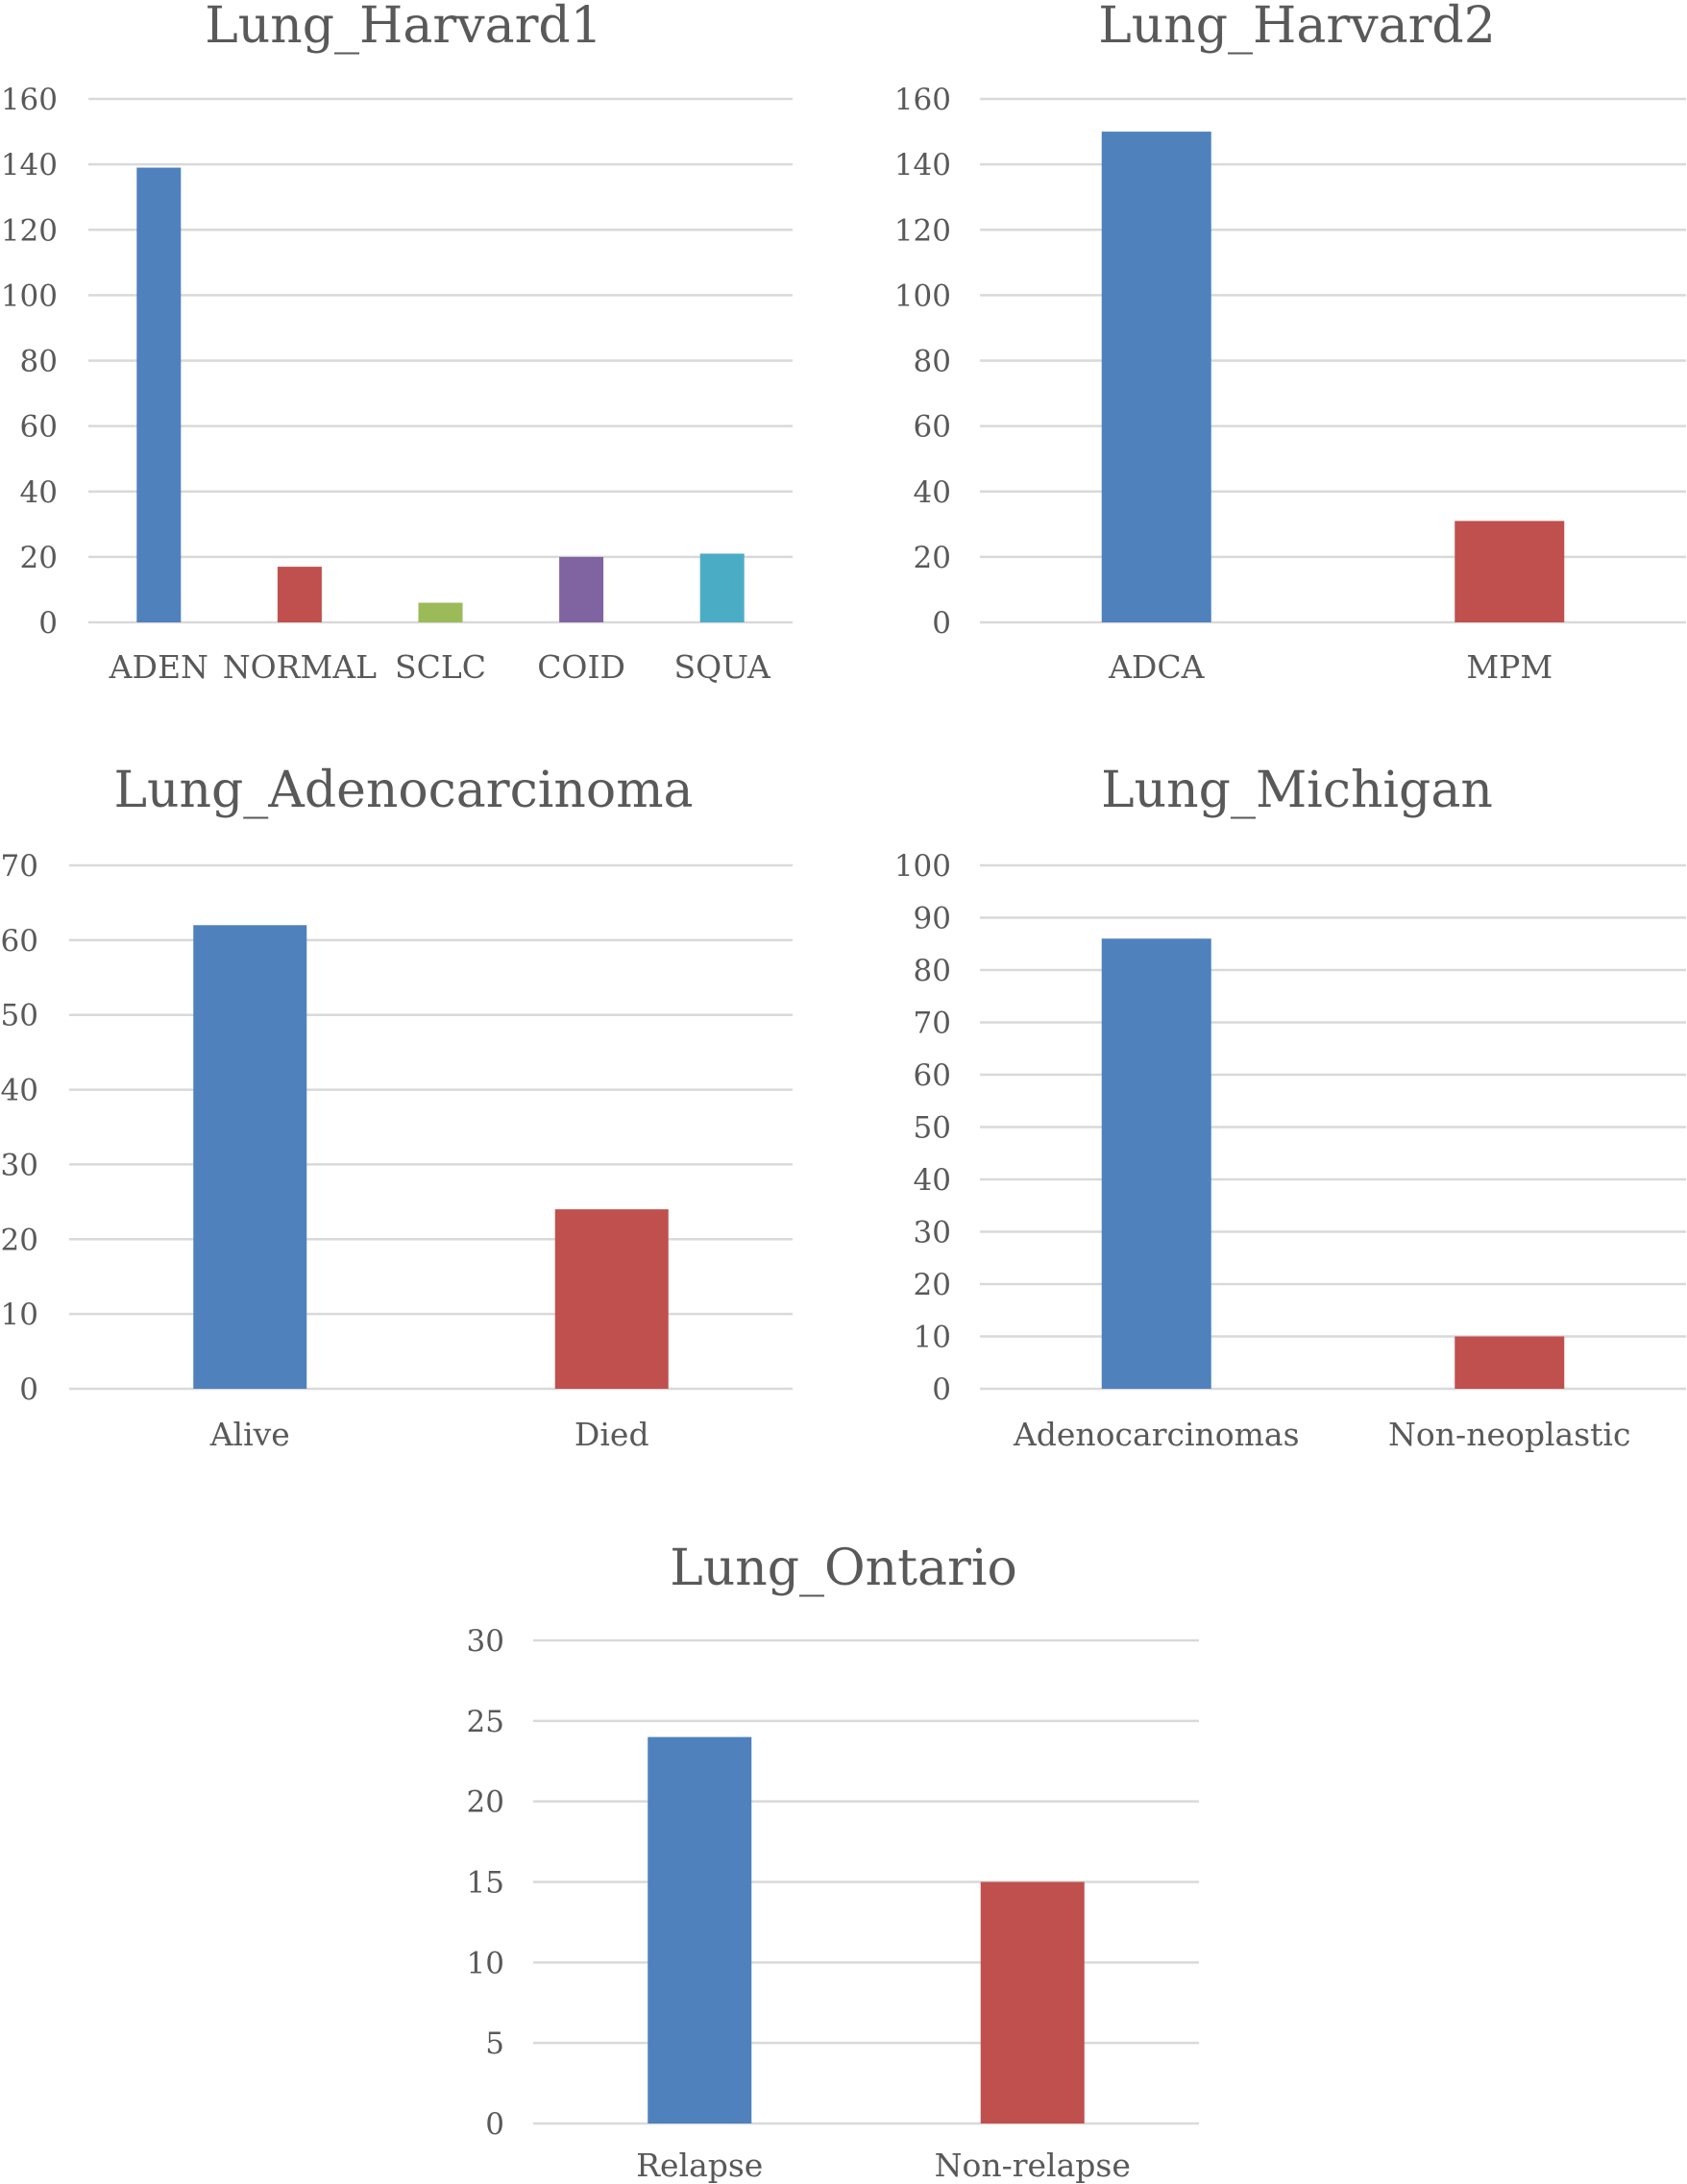  What do you see at coordinates (932, 919) in the screenshot?
I see `y-tick-label: 90` at bounding box center [932, 919].